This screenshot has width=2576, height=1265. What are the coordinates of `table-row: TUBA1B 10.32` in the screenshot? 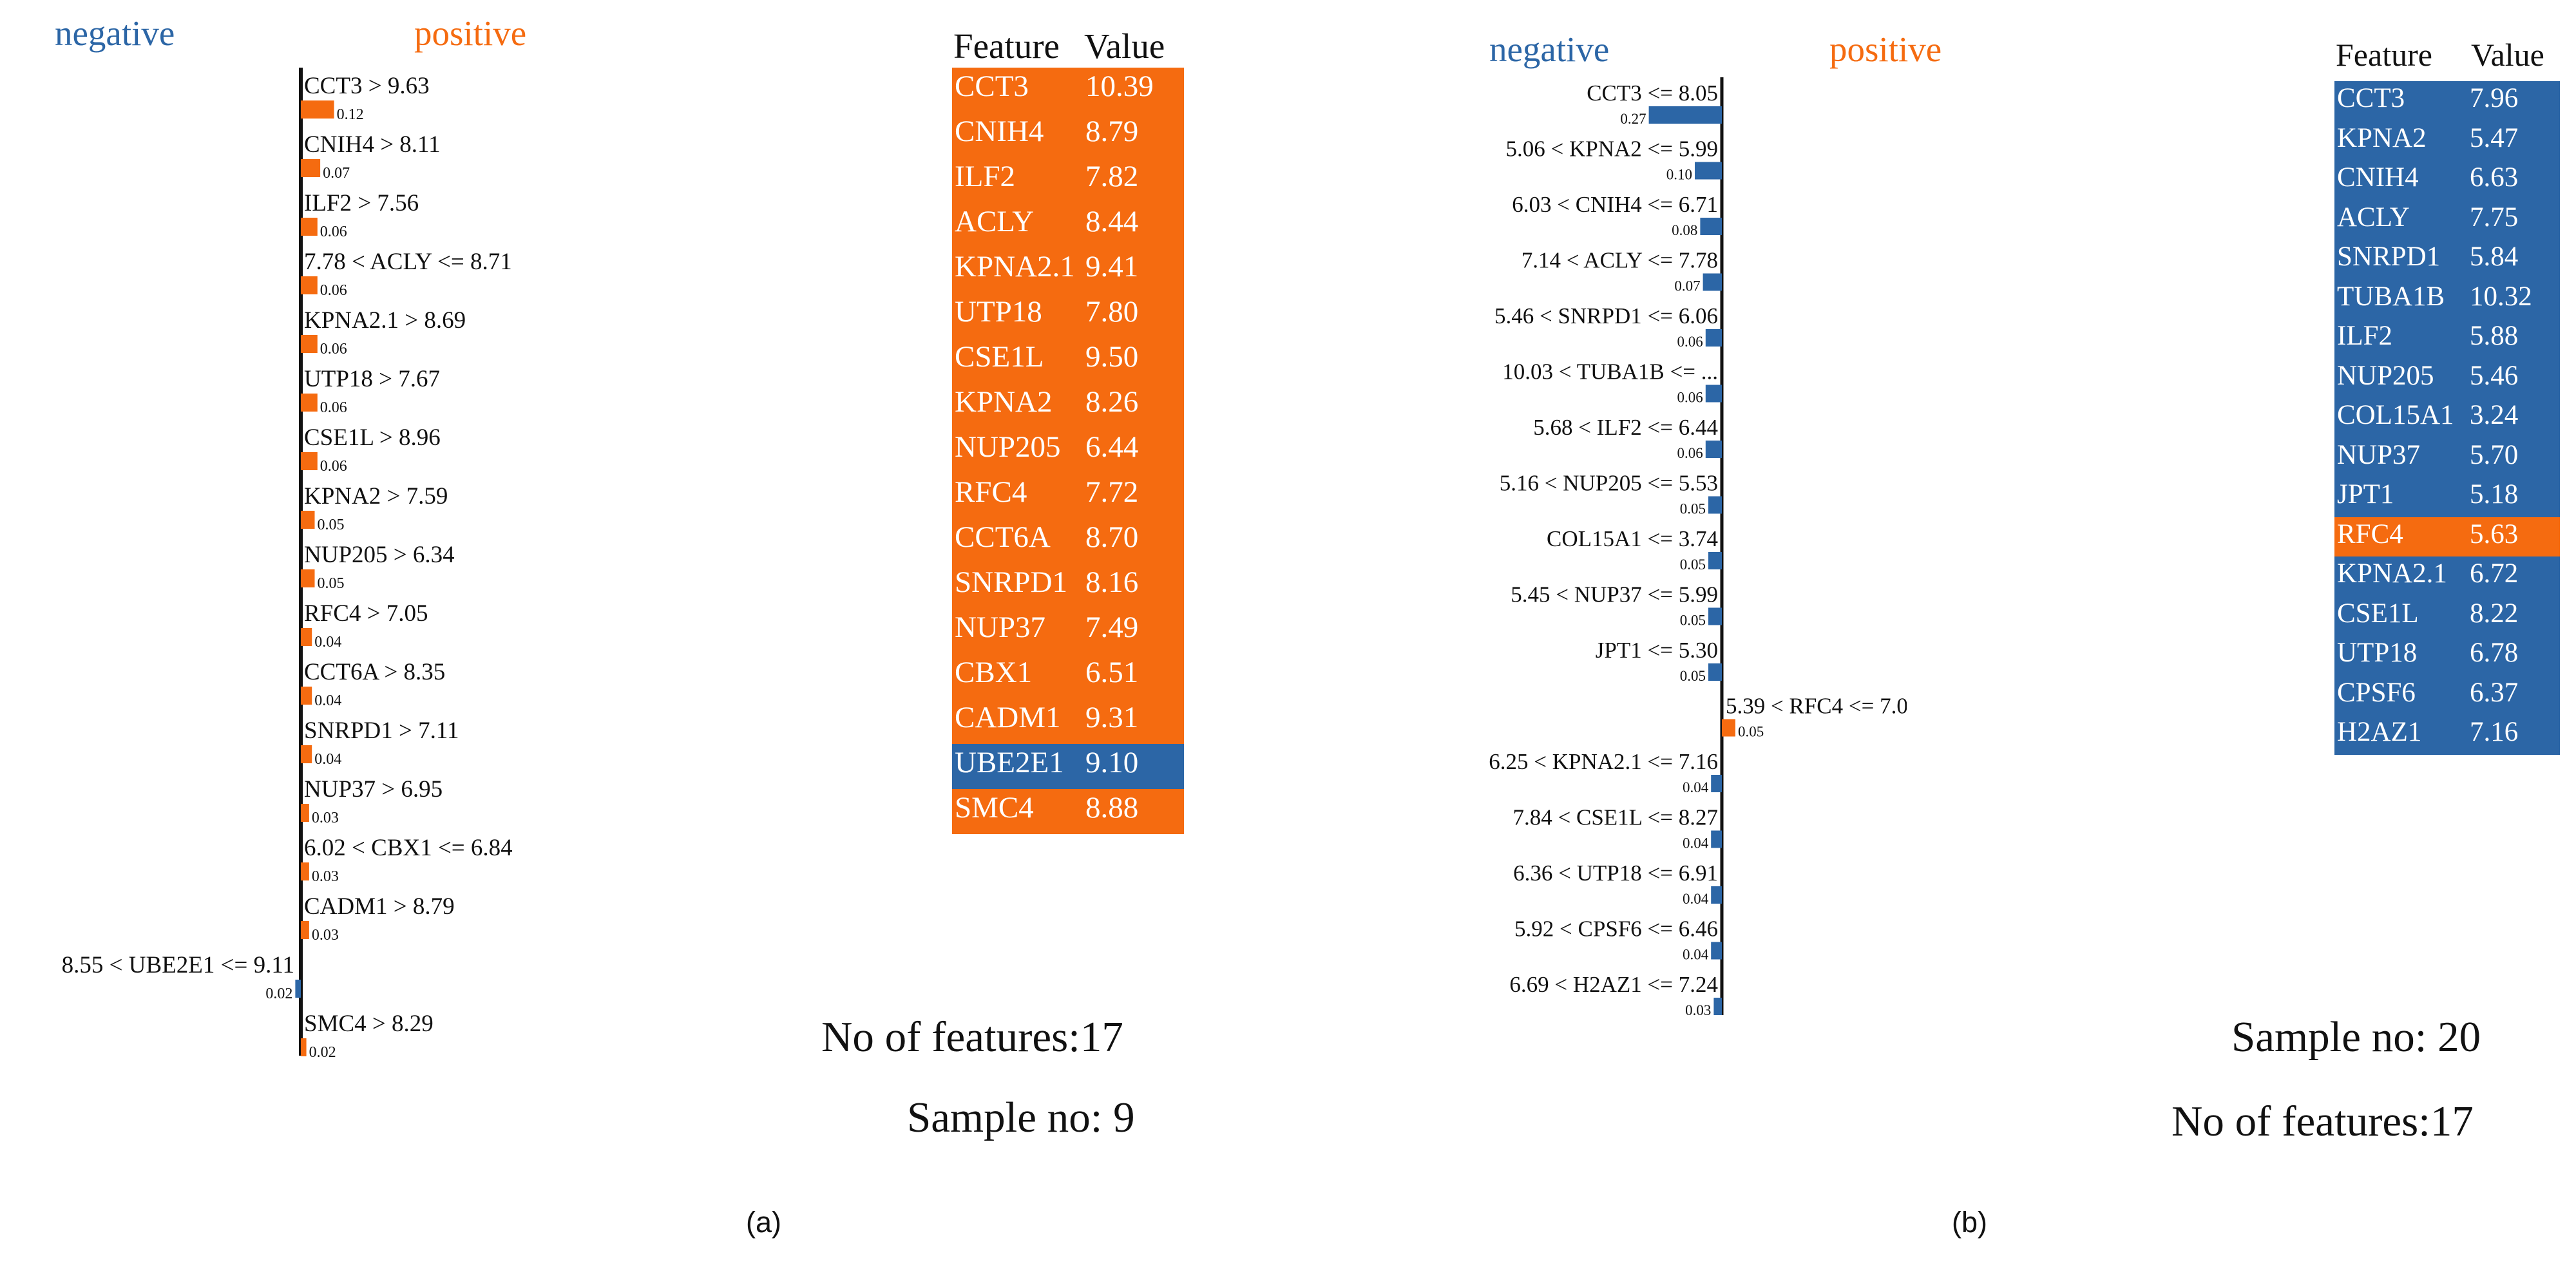 It's located at (2447, 299).